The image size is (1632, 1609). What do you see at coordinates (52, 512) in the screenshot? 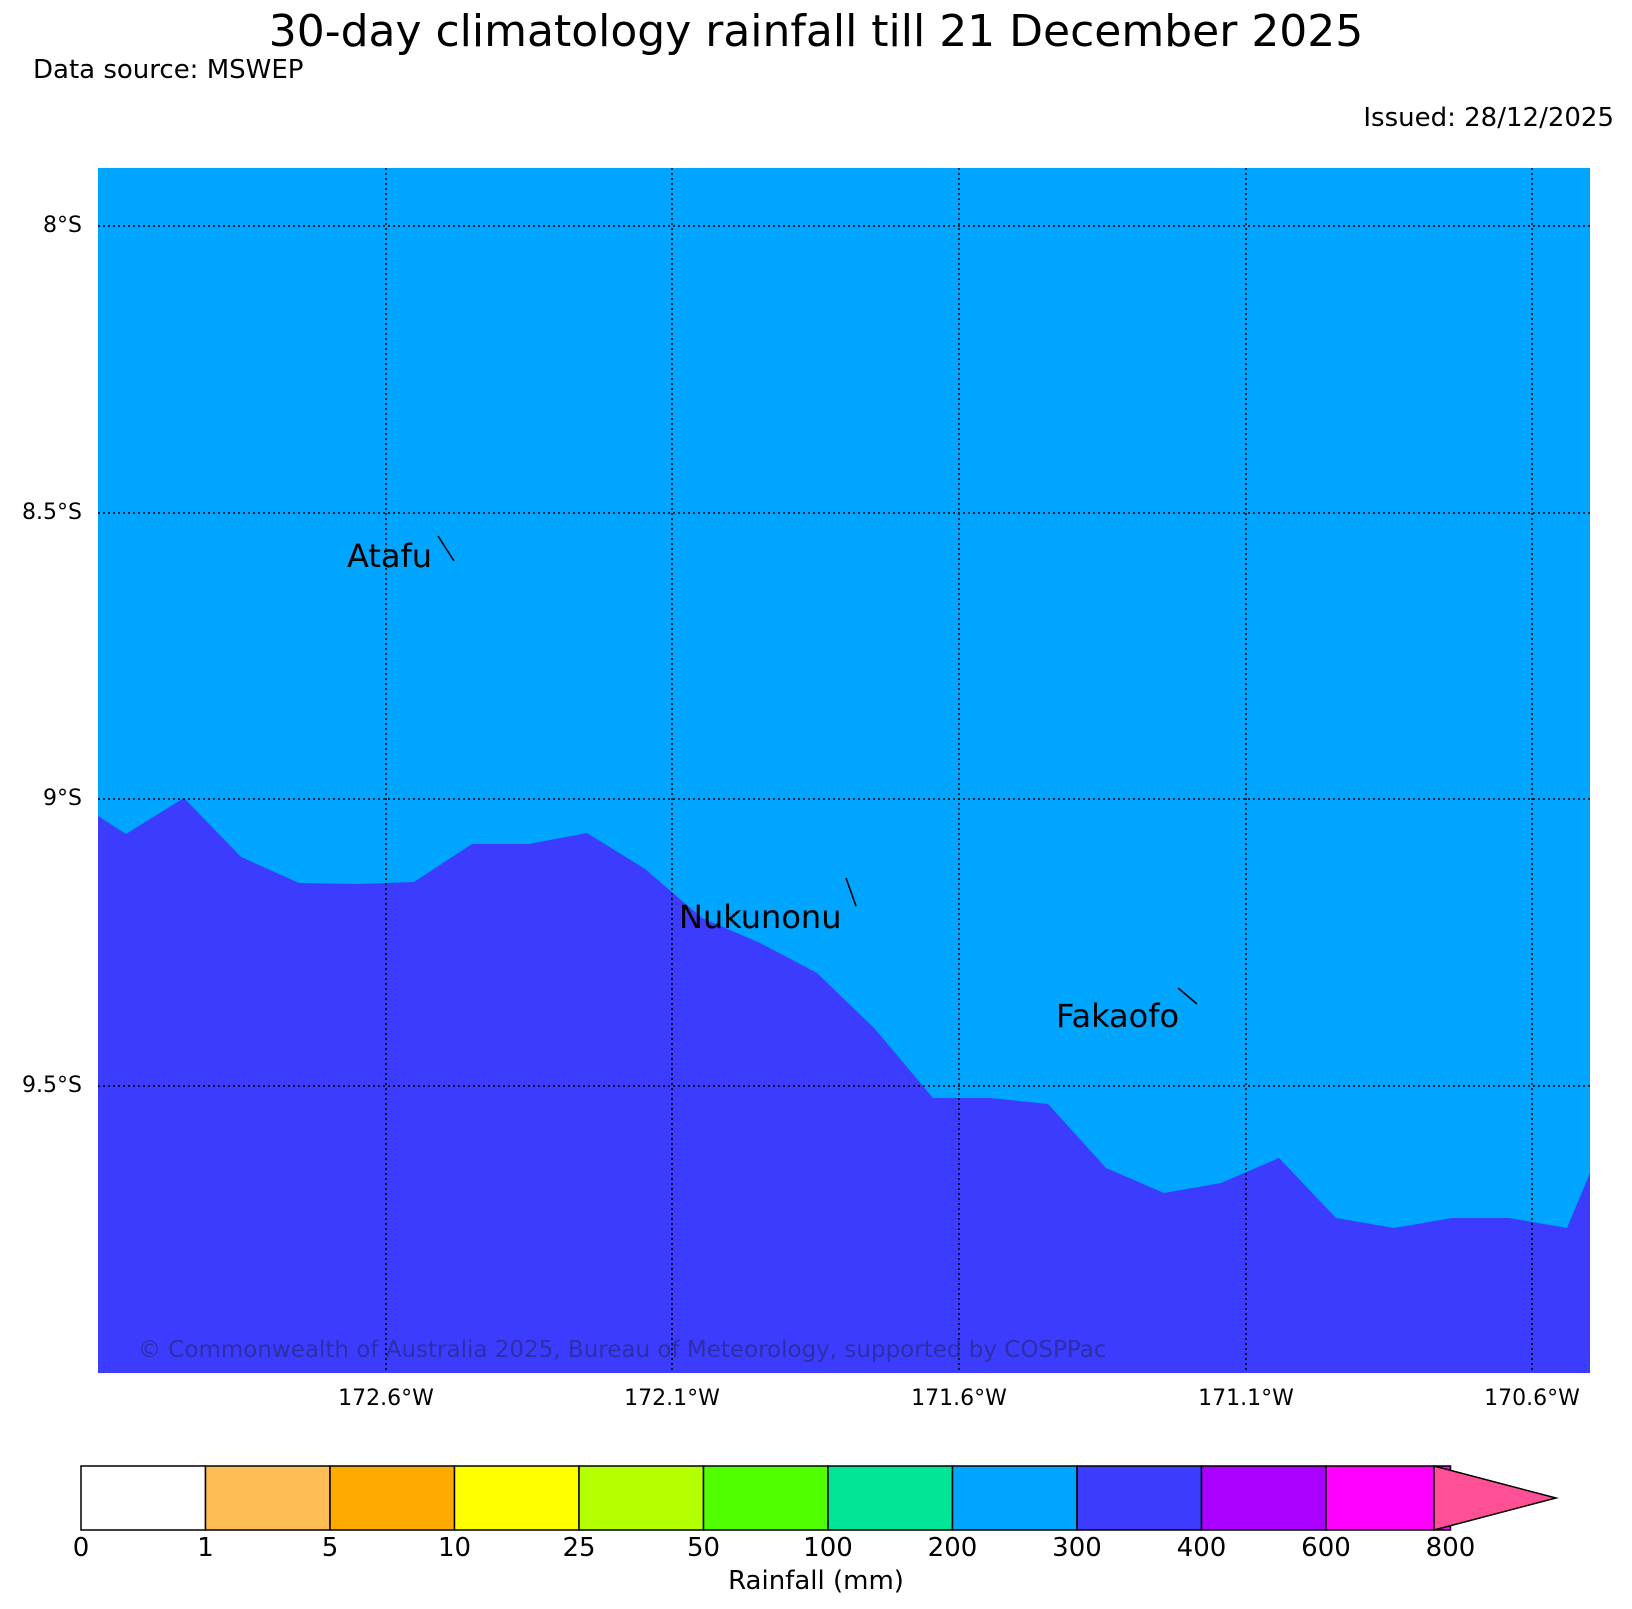
I see `lat-label-8-5s: 8.5°S` at bounding box center [52, 512].